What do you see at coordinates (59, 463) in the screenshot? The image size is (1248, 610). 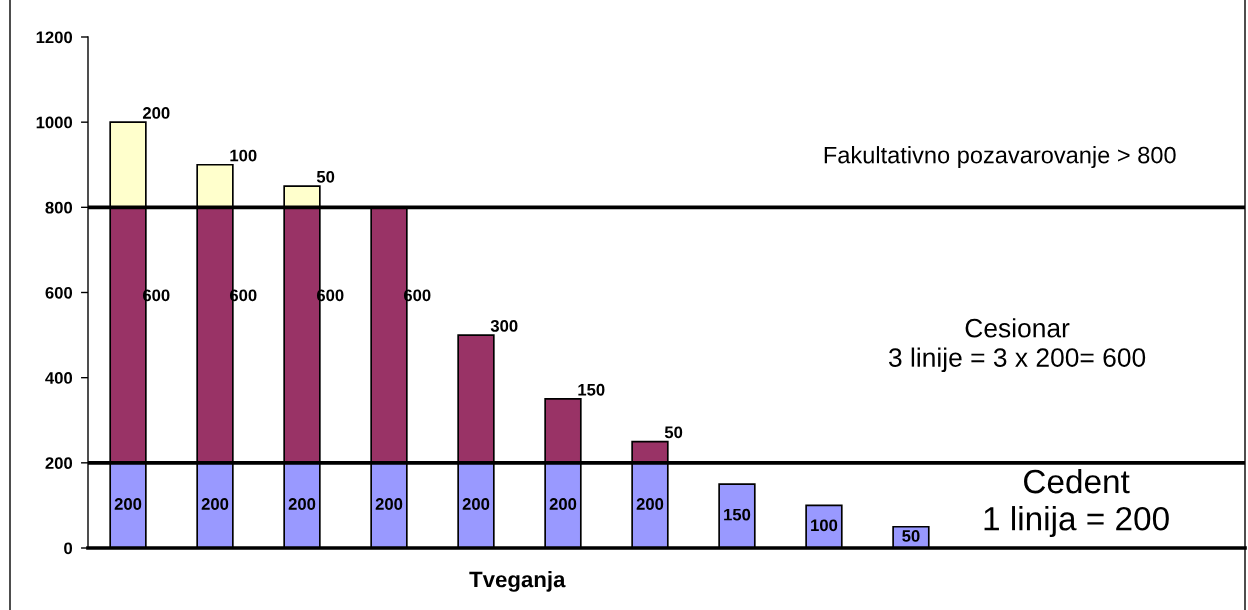 I see `y-tick-label: 200` at bounding box center [59, 463].